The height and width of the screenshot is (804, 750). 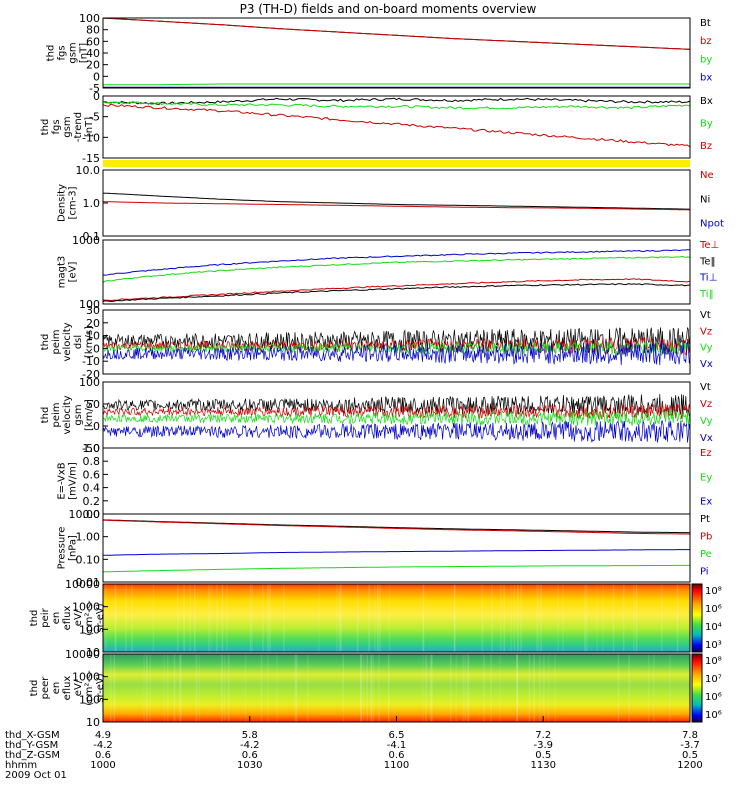 I want to click on y-axis-label: [eV], so click(x=73, y=272).